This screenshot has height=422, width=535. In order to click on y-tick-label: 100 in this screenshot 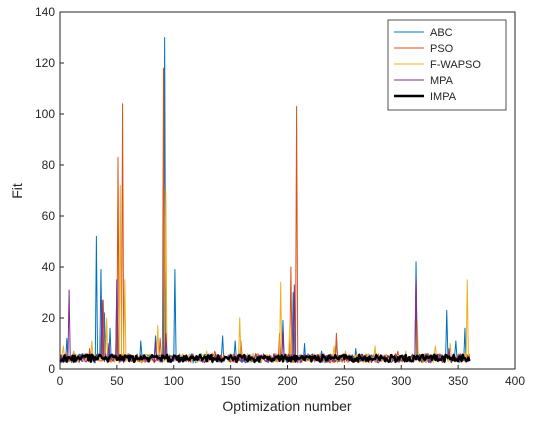, I will do `click(45, 114)`.